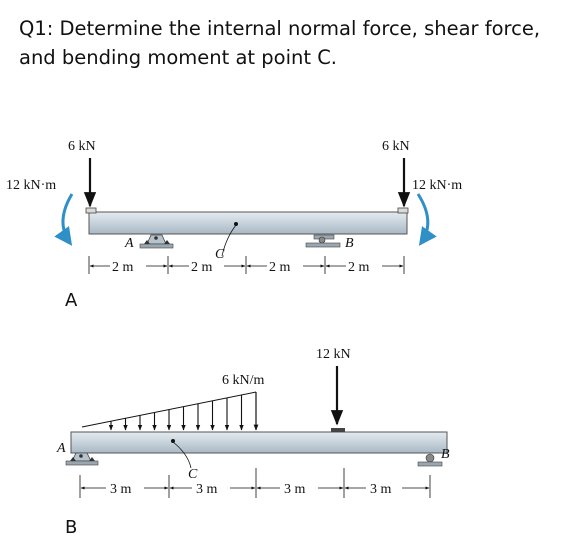 The height and width of the screenshot is (548, 567). Describe the element at coordinates (121, 489) in the screenshot. I see `dim-b-1: 3 m` at that location.